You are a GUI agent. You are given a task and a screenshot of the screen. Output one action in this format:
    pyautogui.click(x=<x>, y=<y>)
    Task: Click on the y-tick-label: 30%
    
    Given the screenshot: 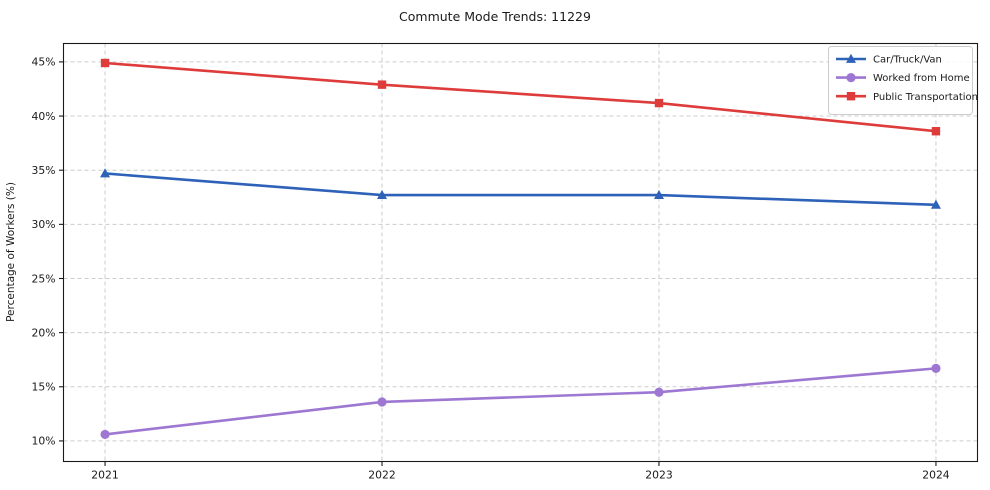 What is the action you would take?
    pyautogui.click(x=44, y=224)
    